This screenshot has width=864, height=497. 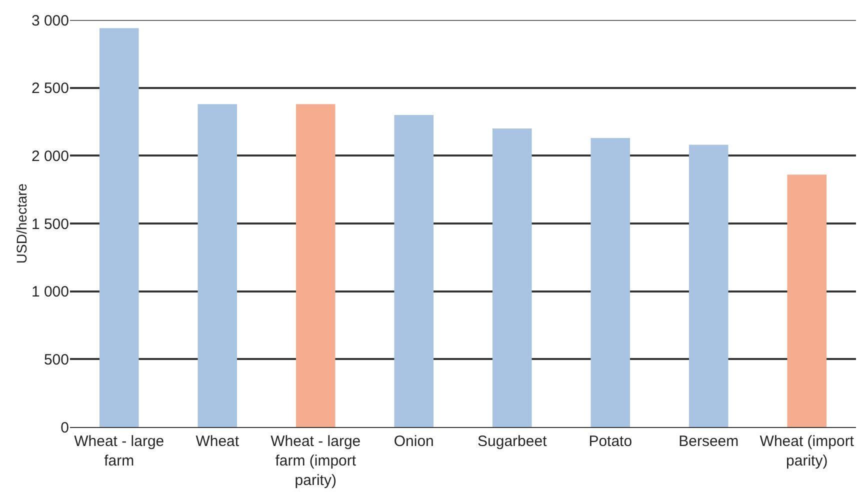 I want to click on x-tick-label: Onion, so click(x=414, y=441).